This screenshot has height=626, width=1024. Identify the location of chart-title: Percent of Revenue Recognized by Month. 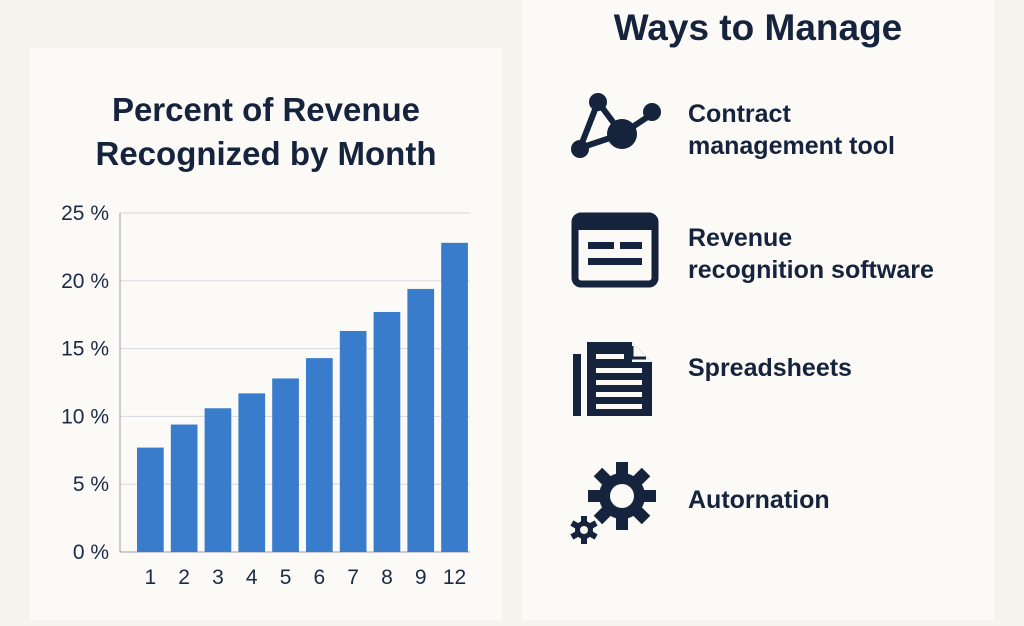
(266, 132).